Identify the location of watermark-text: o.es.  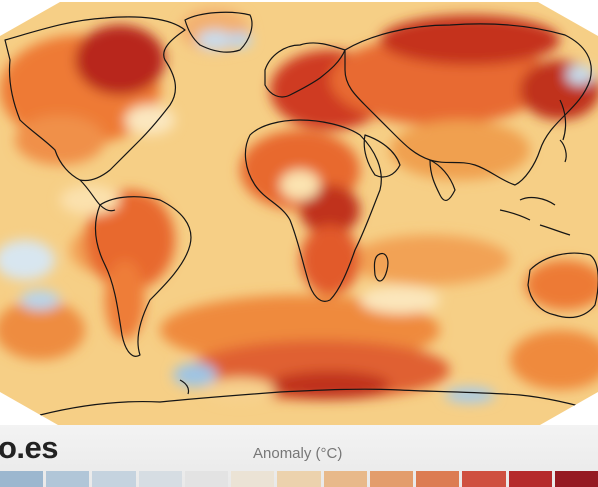
(29, 447).